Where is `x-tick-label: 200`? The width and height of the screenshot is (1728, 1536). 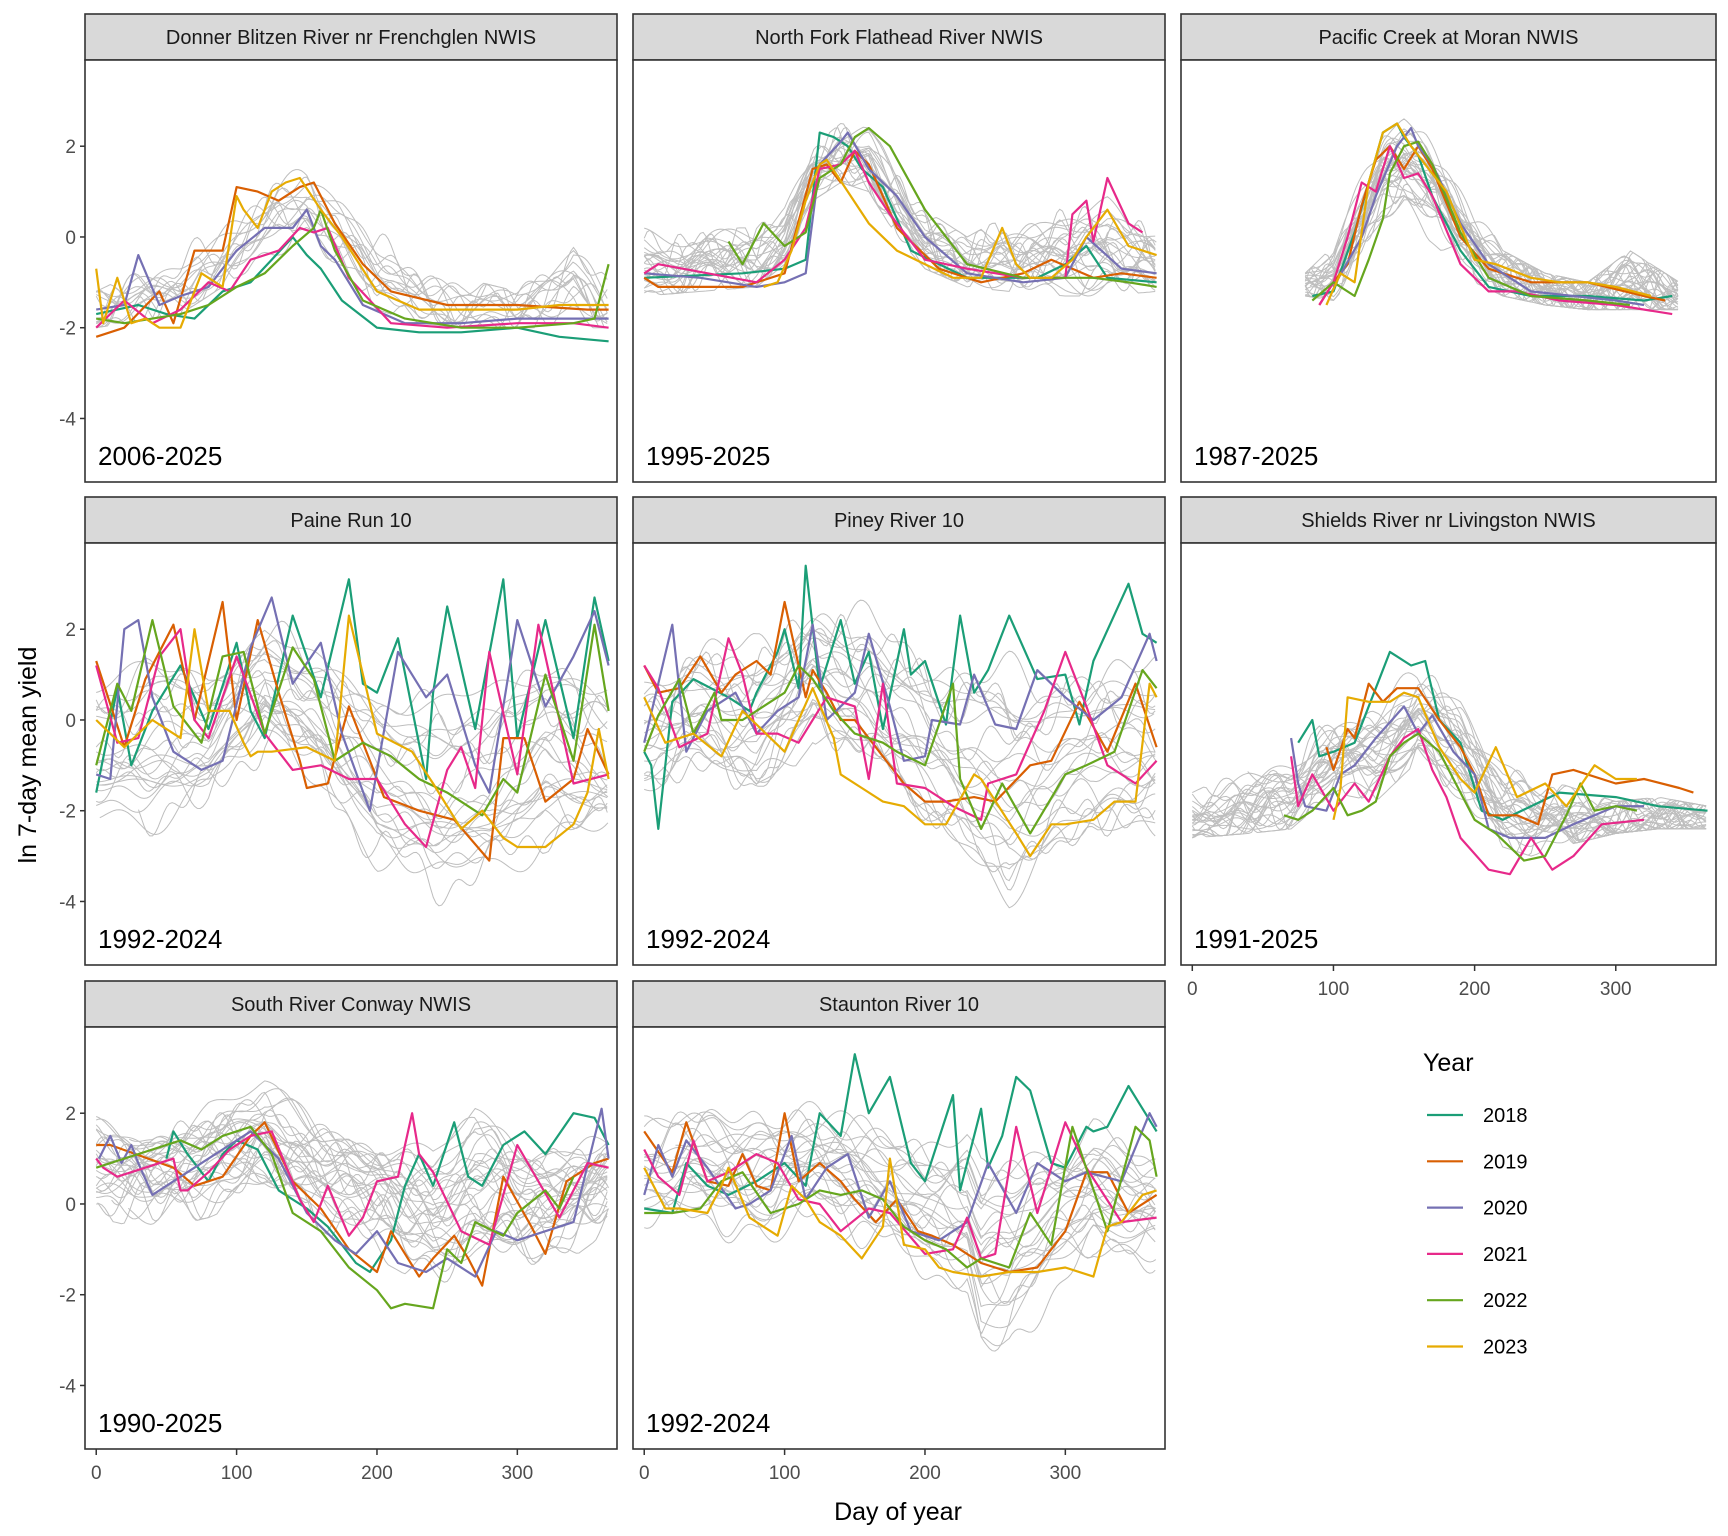 x-tick-label: 200 is located at coordinates (925, 1473).